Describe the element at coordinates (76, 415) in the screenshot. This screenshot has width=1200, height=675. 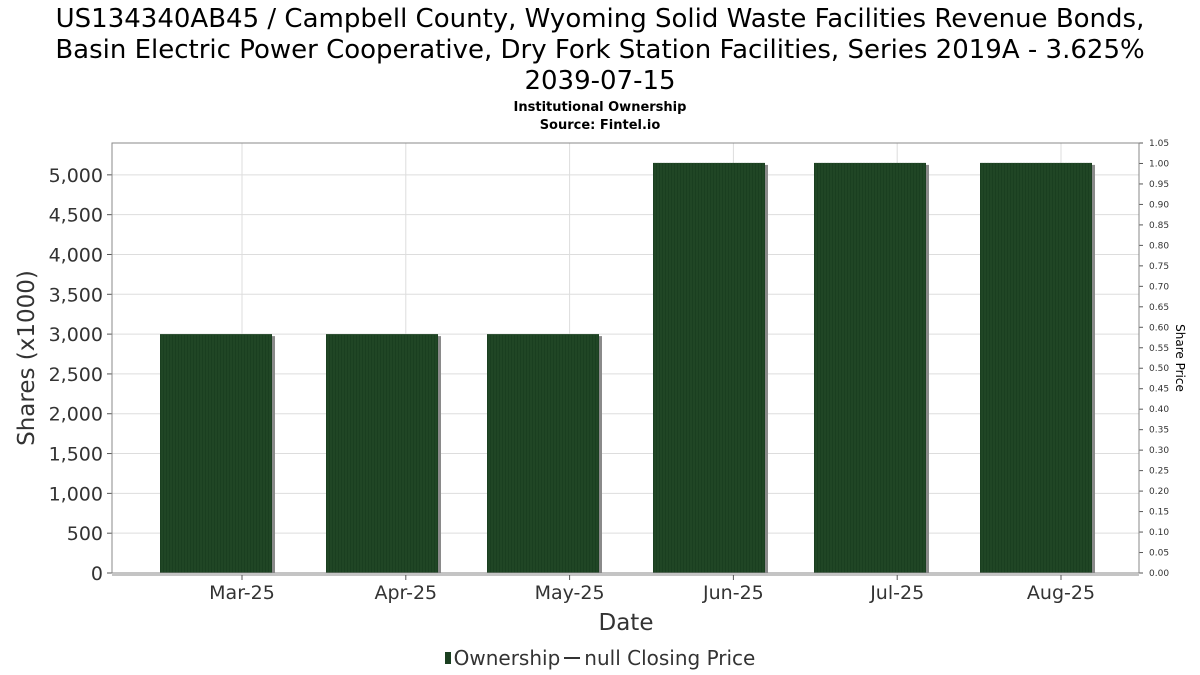
I see `y-tick-label: 2,000` at that location.